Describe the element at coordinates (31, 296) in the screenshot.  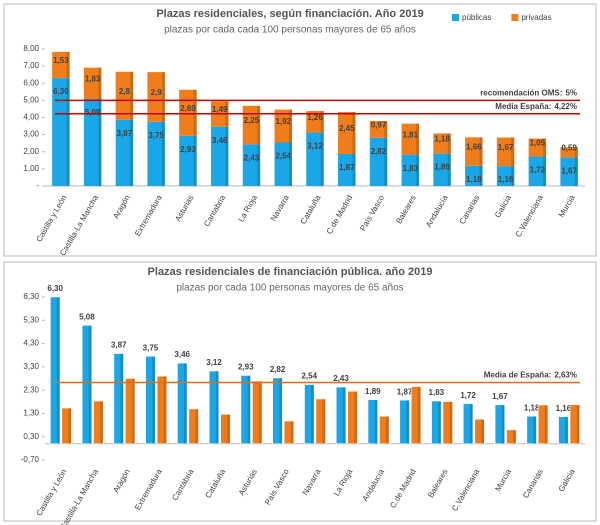
I see `y-tick-label: 6,30` at that location.